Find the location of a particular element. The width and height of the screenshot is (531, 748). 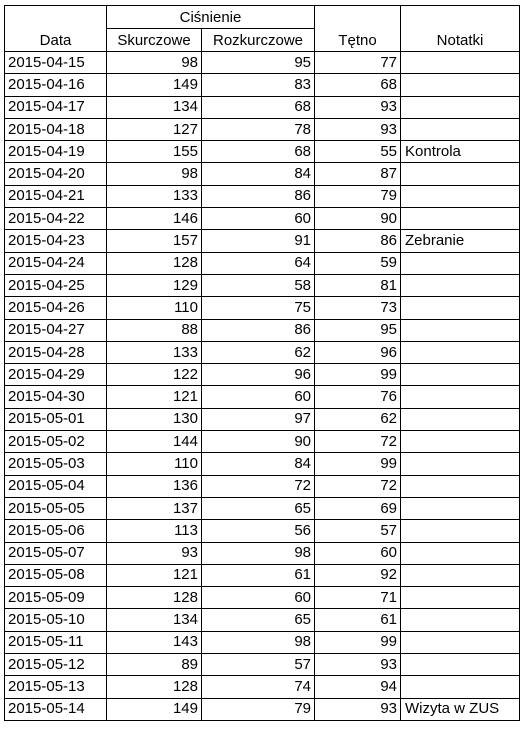

cell-pulse: 61 is located at coordinates (357, 620).